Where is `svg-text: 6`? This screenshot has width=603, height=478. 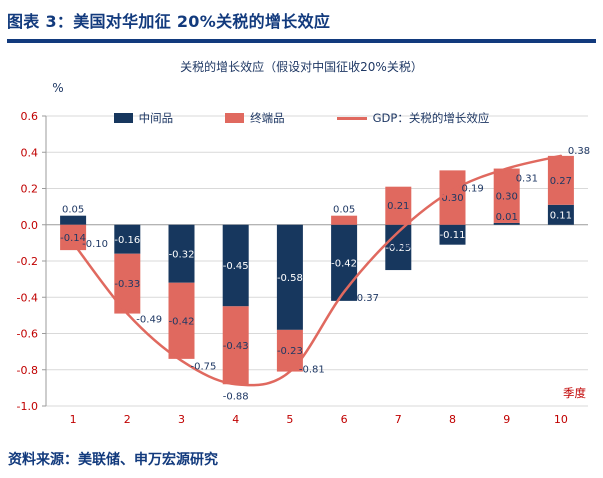
svg-text: 6 is located at coordinates (344, 419).